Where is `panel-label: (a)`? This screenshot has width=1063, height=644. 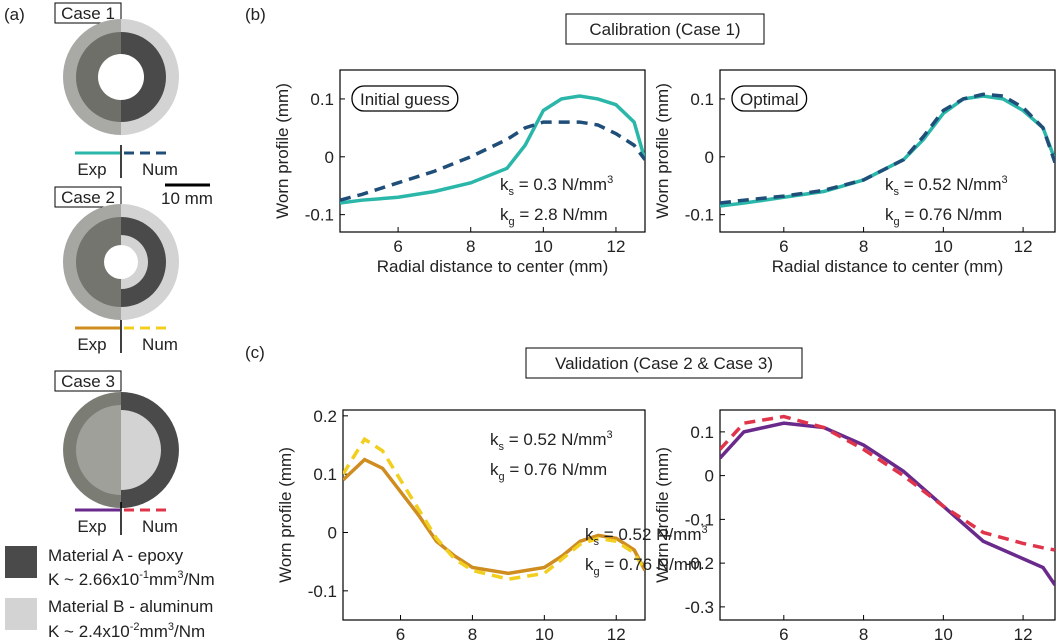 panel-label: (a) is located at coordinates (14, 14).